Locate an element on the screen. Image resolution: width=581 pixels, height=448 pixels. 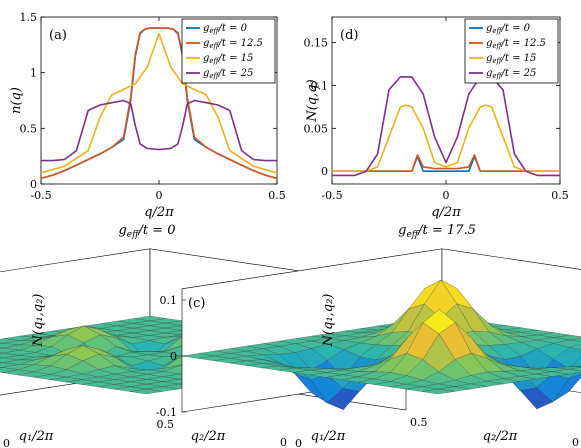
y-axis-label: n(q) is located at coordinates (16, 100).